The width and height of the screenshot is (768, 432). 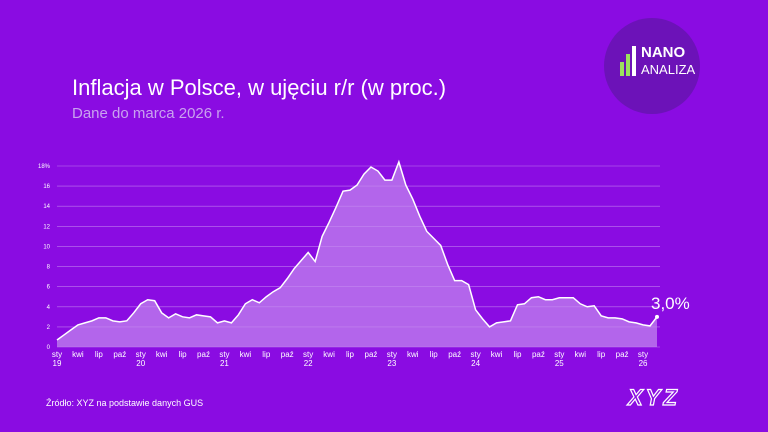 I want to click on y-tick-label: 14, so click(x=46, y=207).